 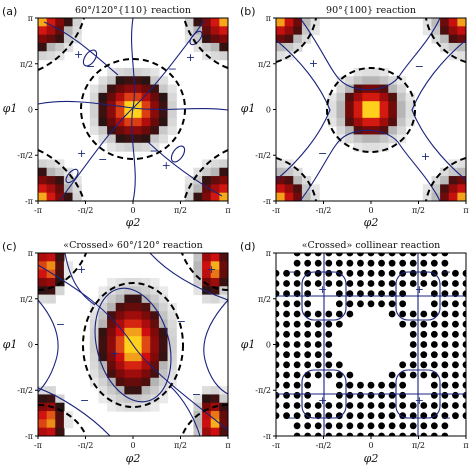 I want to click on x-tick-label: -π, so click(x=38, y=445).